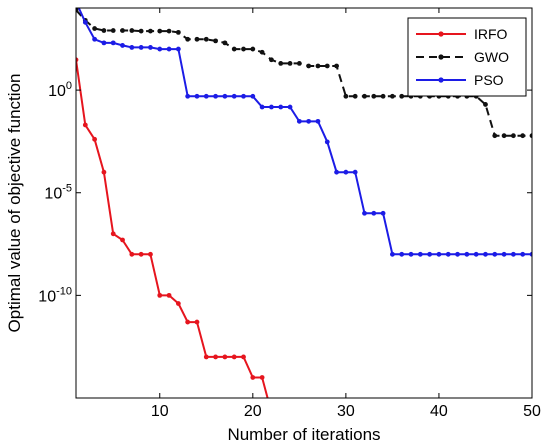 This screenshot has width=550, height=447. I want to click on legend-marker-gwo, so click(441, 57).